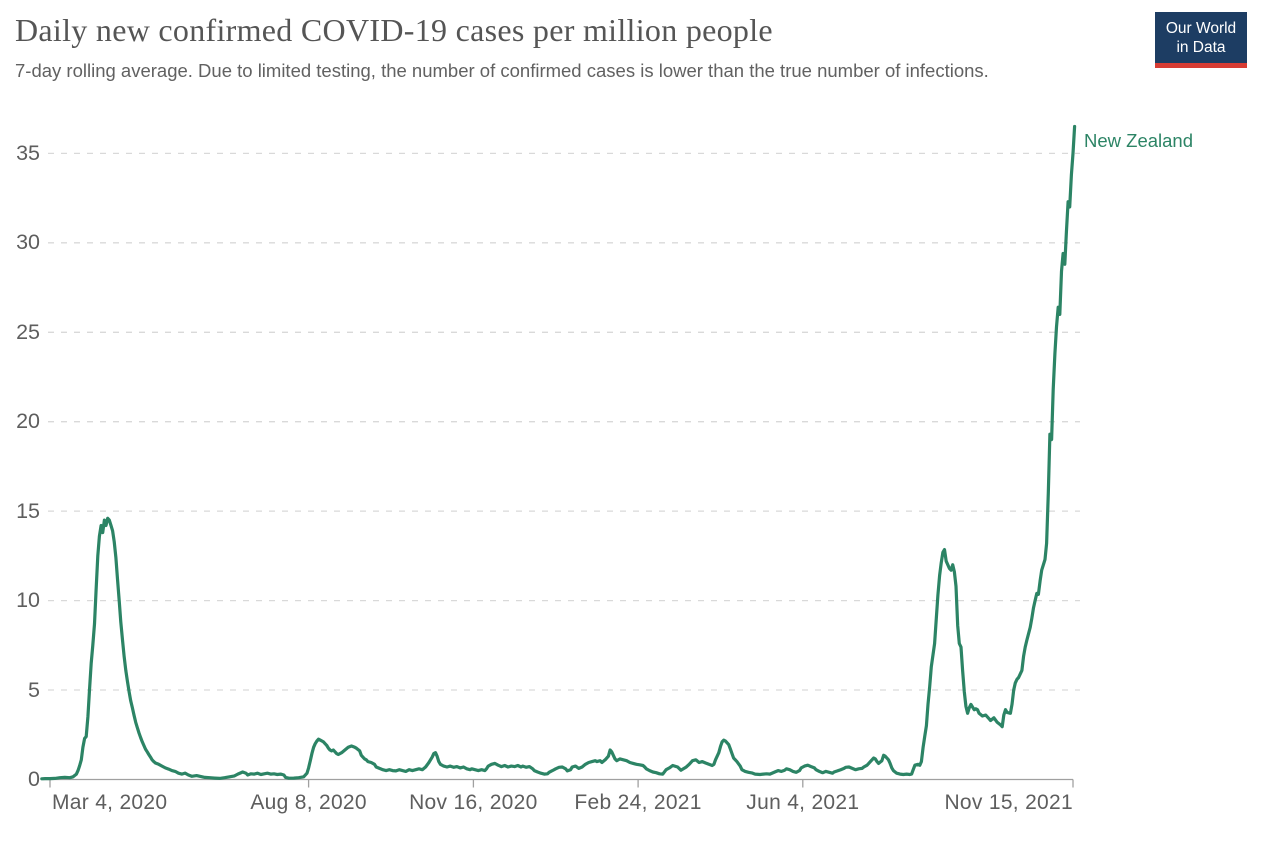 This screenshot has width=1268, height=844. Describe the element at coordinates (1201, 47) in the screenshot. I see `owid-logo-line2: in Data` at that location.